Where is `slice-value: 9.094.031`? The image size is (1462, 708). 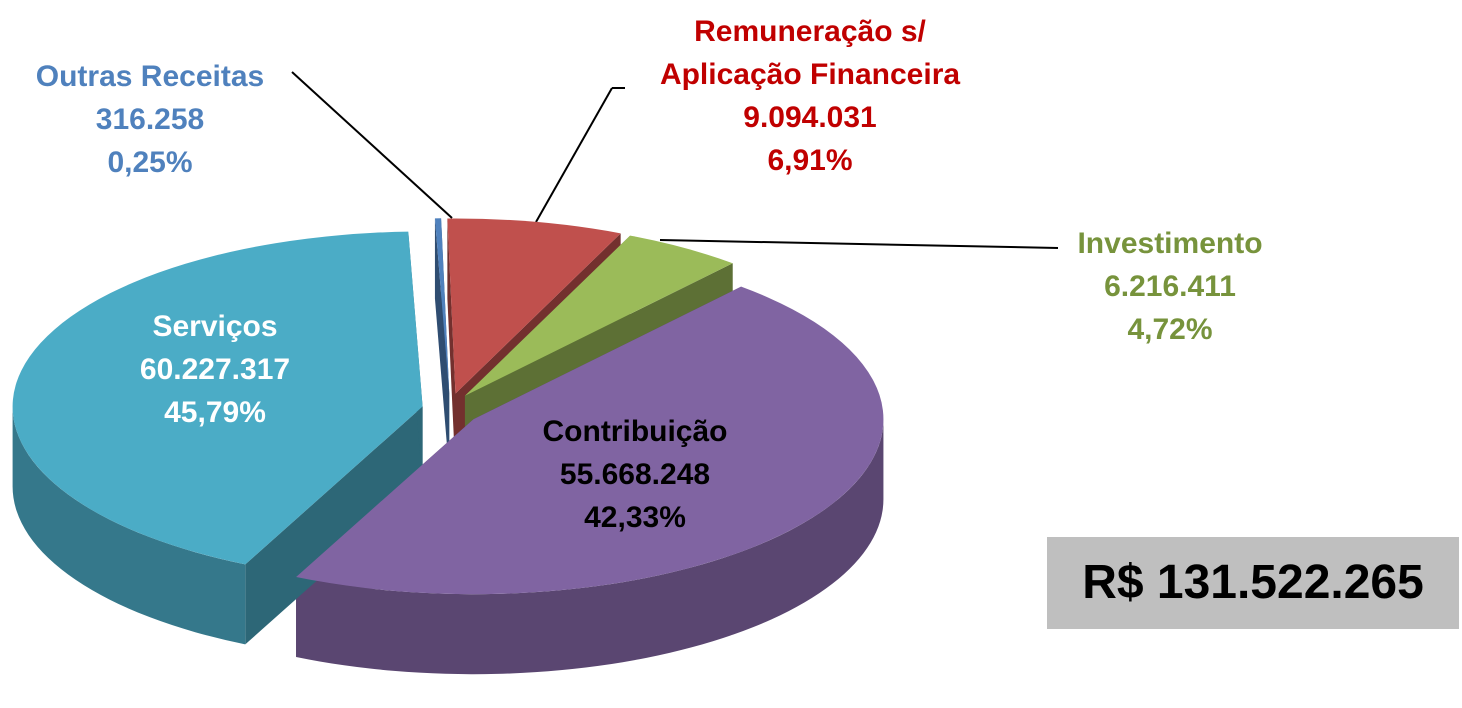 slice-value: 9.094.031 is located at coordinates (810, 117).